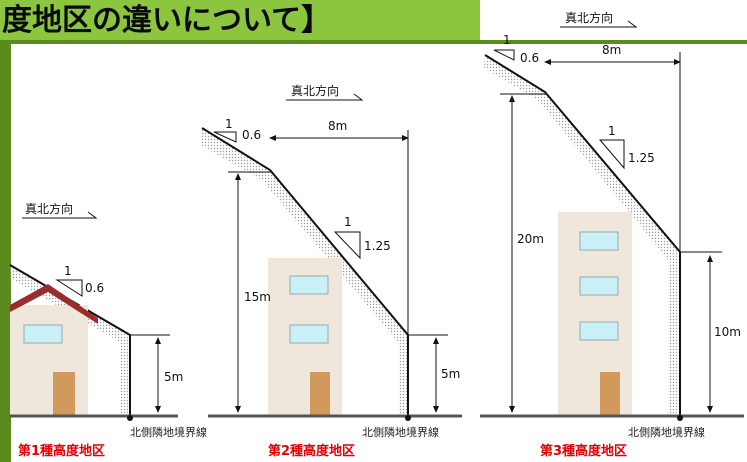  I want to click on zone-2-north-label: 真北方向, so click(315, 90).